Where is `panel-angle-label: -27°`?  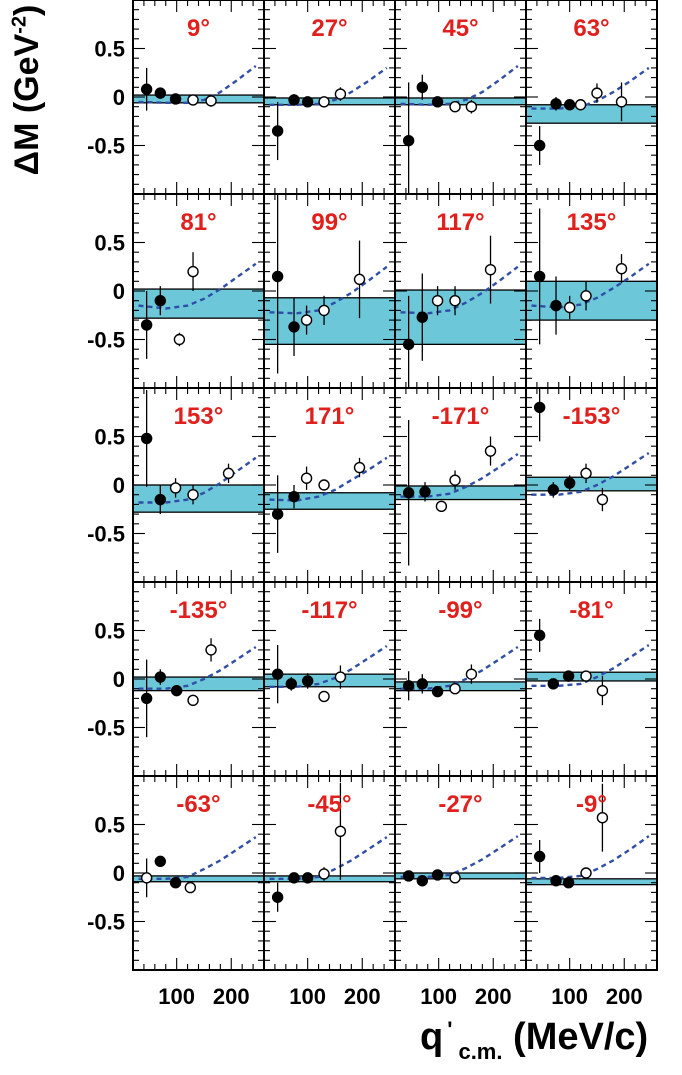 panel-angle-label: -27° is located at coordinates (460, 804).